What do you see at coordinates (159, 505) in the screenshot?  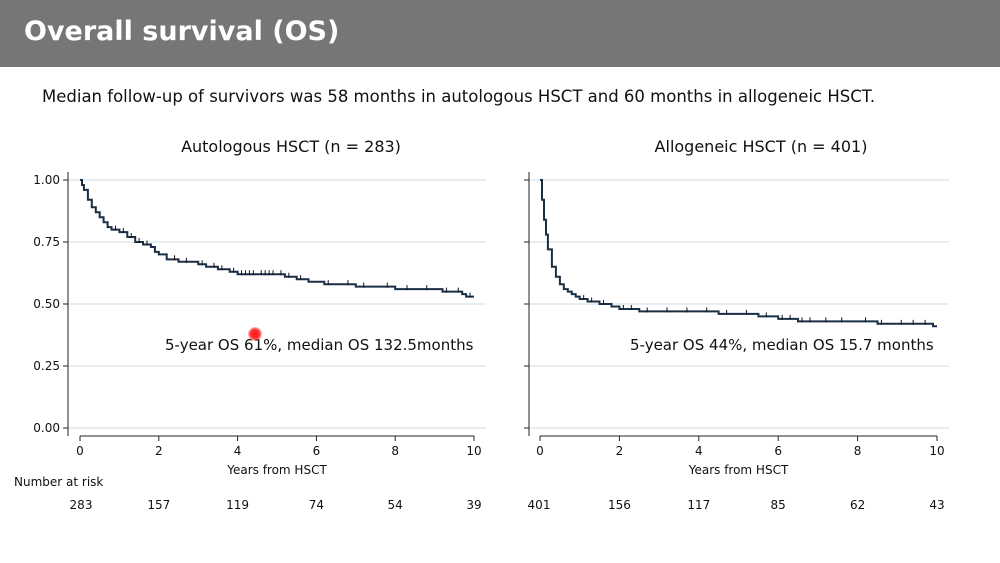 I see `risk-count: 157` at bounding box center [159, 505].